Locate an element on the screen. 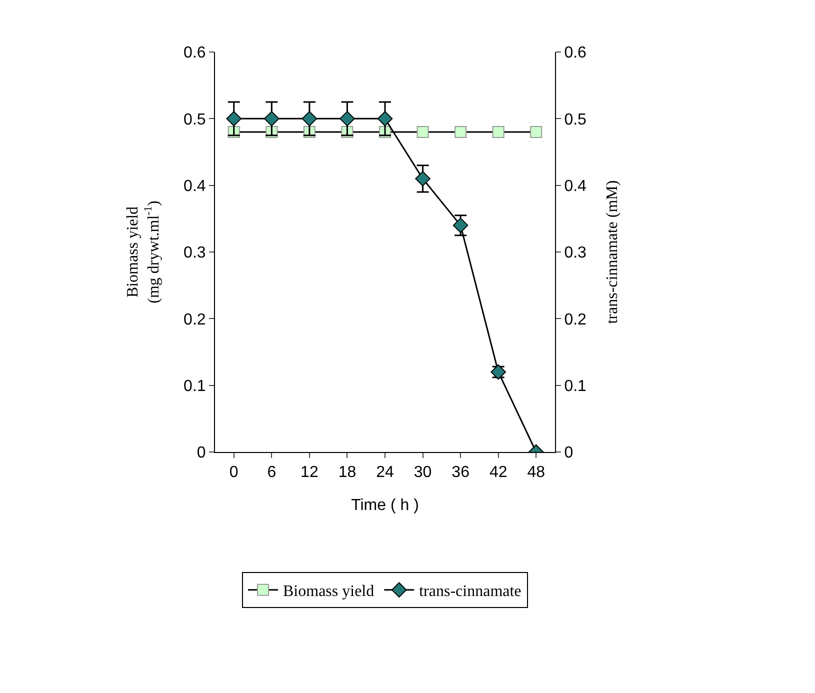  legend-label: trans-cinnamate is located at coordinates (470, 591).